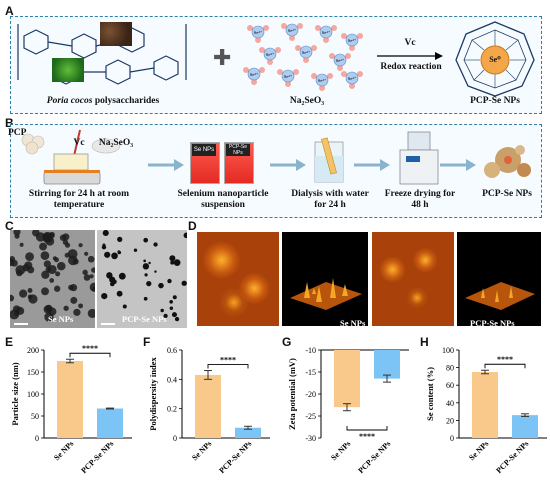  Describe the element at coordinates (9, 342) in the screenshot. I see `panel-letter-e: E` at that location.